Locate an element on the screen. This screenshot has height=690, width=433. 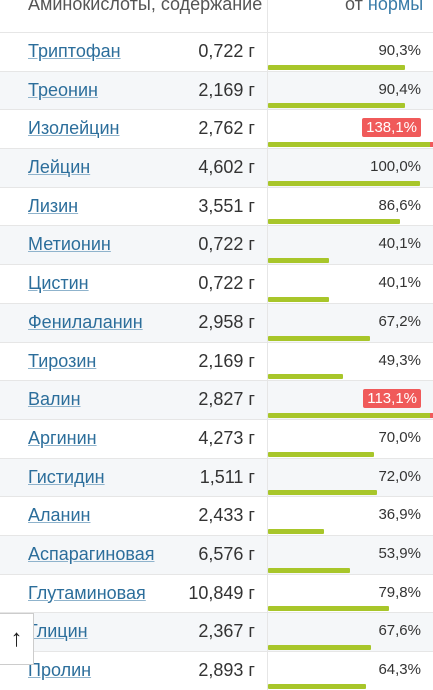
table-row: Тирозин 2,169 г 49,3% is located at coordinates (216, 361).